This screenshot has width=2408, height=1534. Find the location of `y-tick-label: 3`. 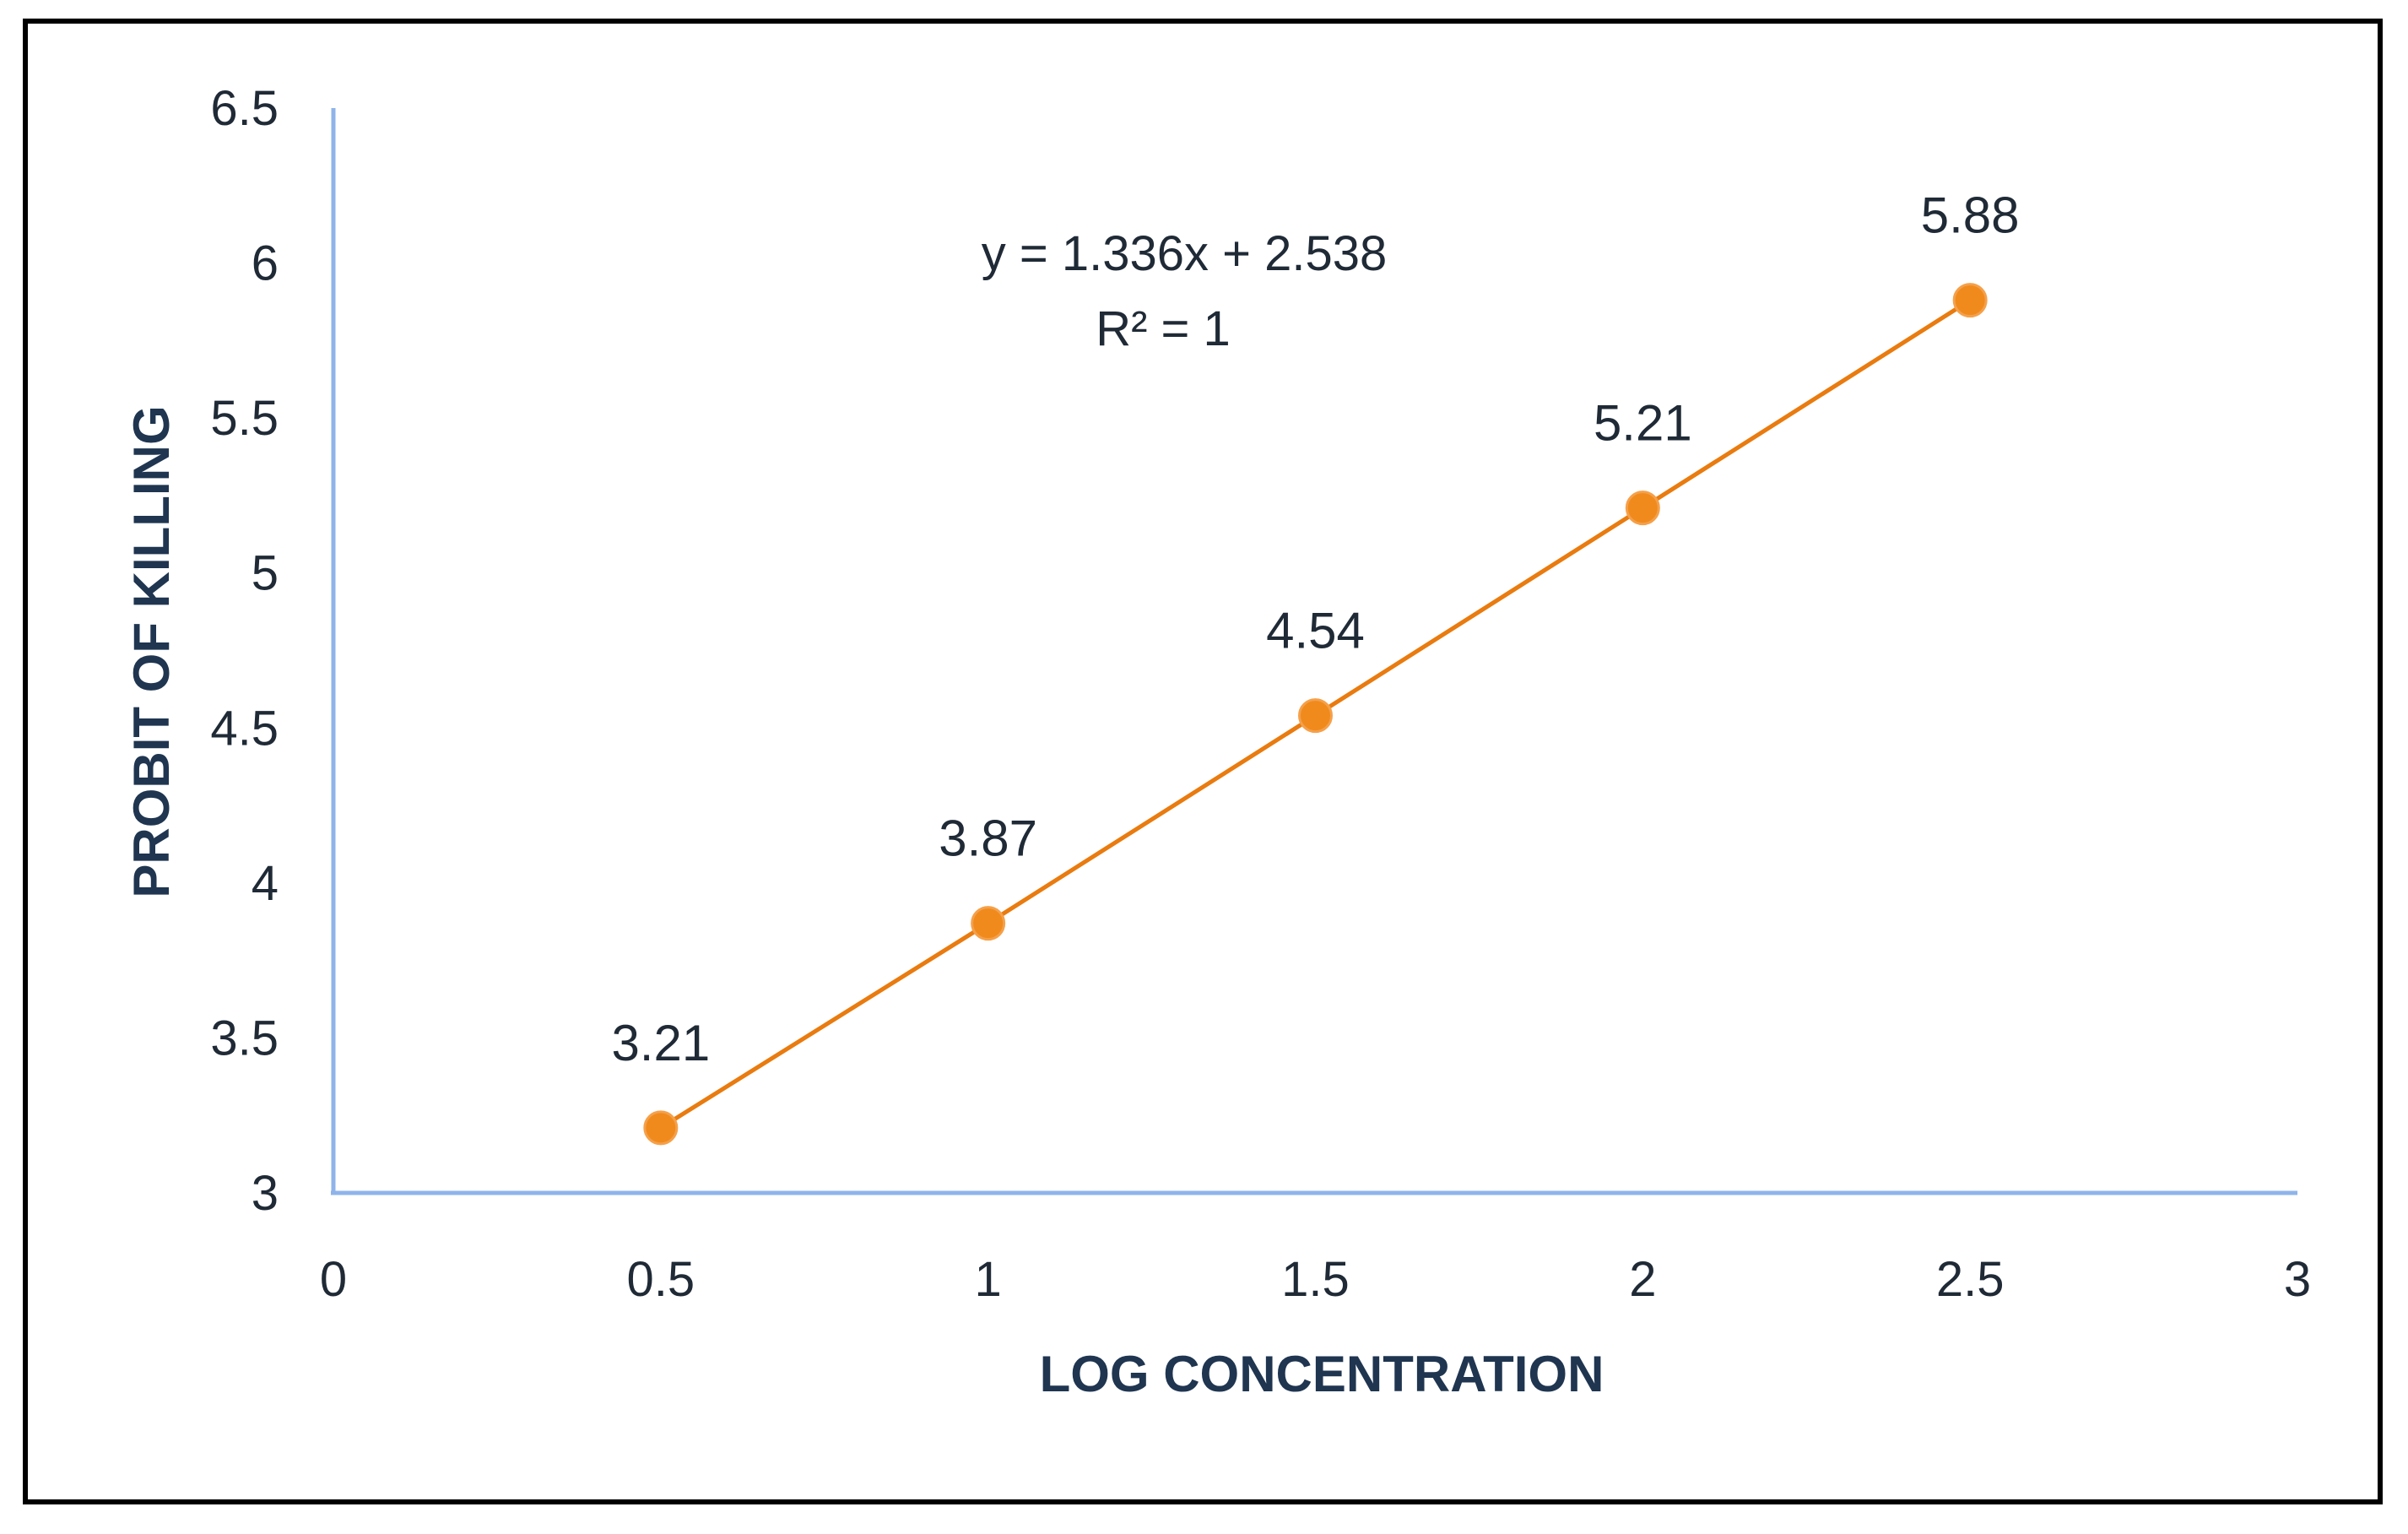

y-tick-label: 3 is located at coordinates (265, 1193).